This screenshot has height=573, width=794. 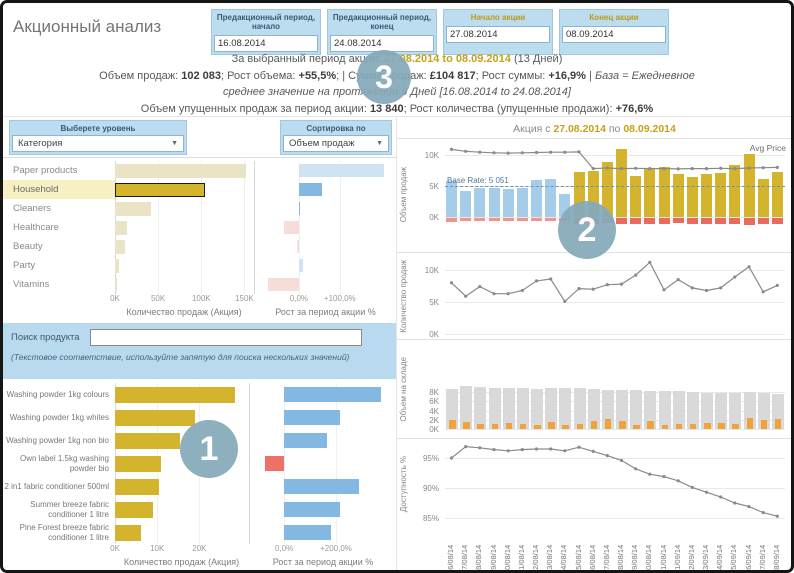 I want to click on level-select: Категория ▼, so click(x=98, y=143).